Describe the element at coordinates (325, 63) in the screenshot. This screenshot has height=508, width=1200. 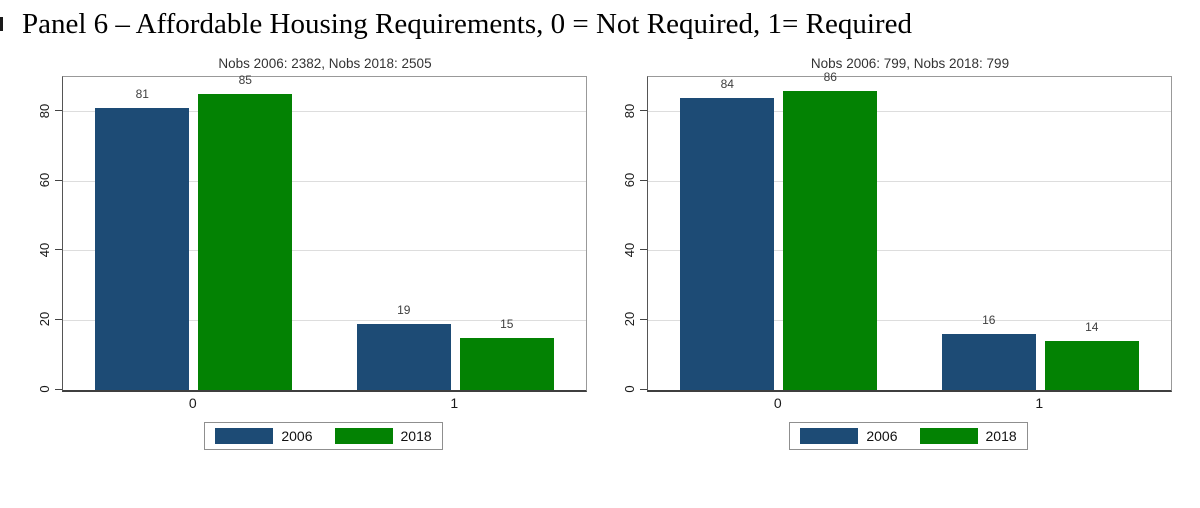
I see `chart-title: Nobs 2006: 2382, Nobs 2018: 2505` at that location.